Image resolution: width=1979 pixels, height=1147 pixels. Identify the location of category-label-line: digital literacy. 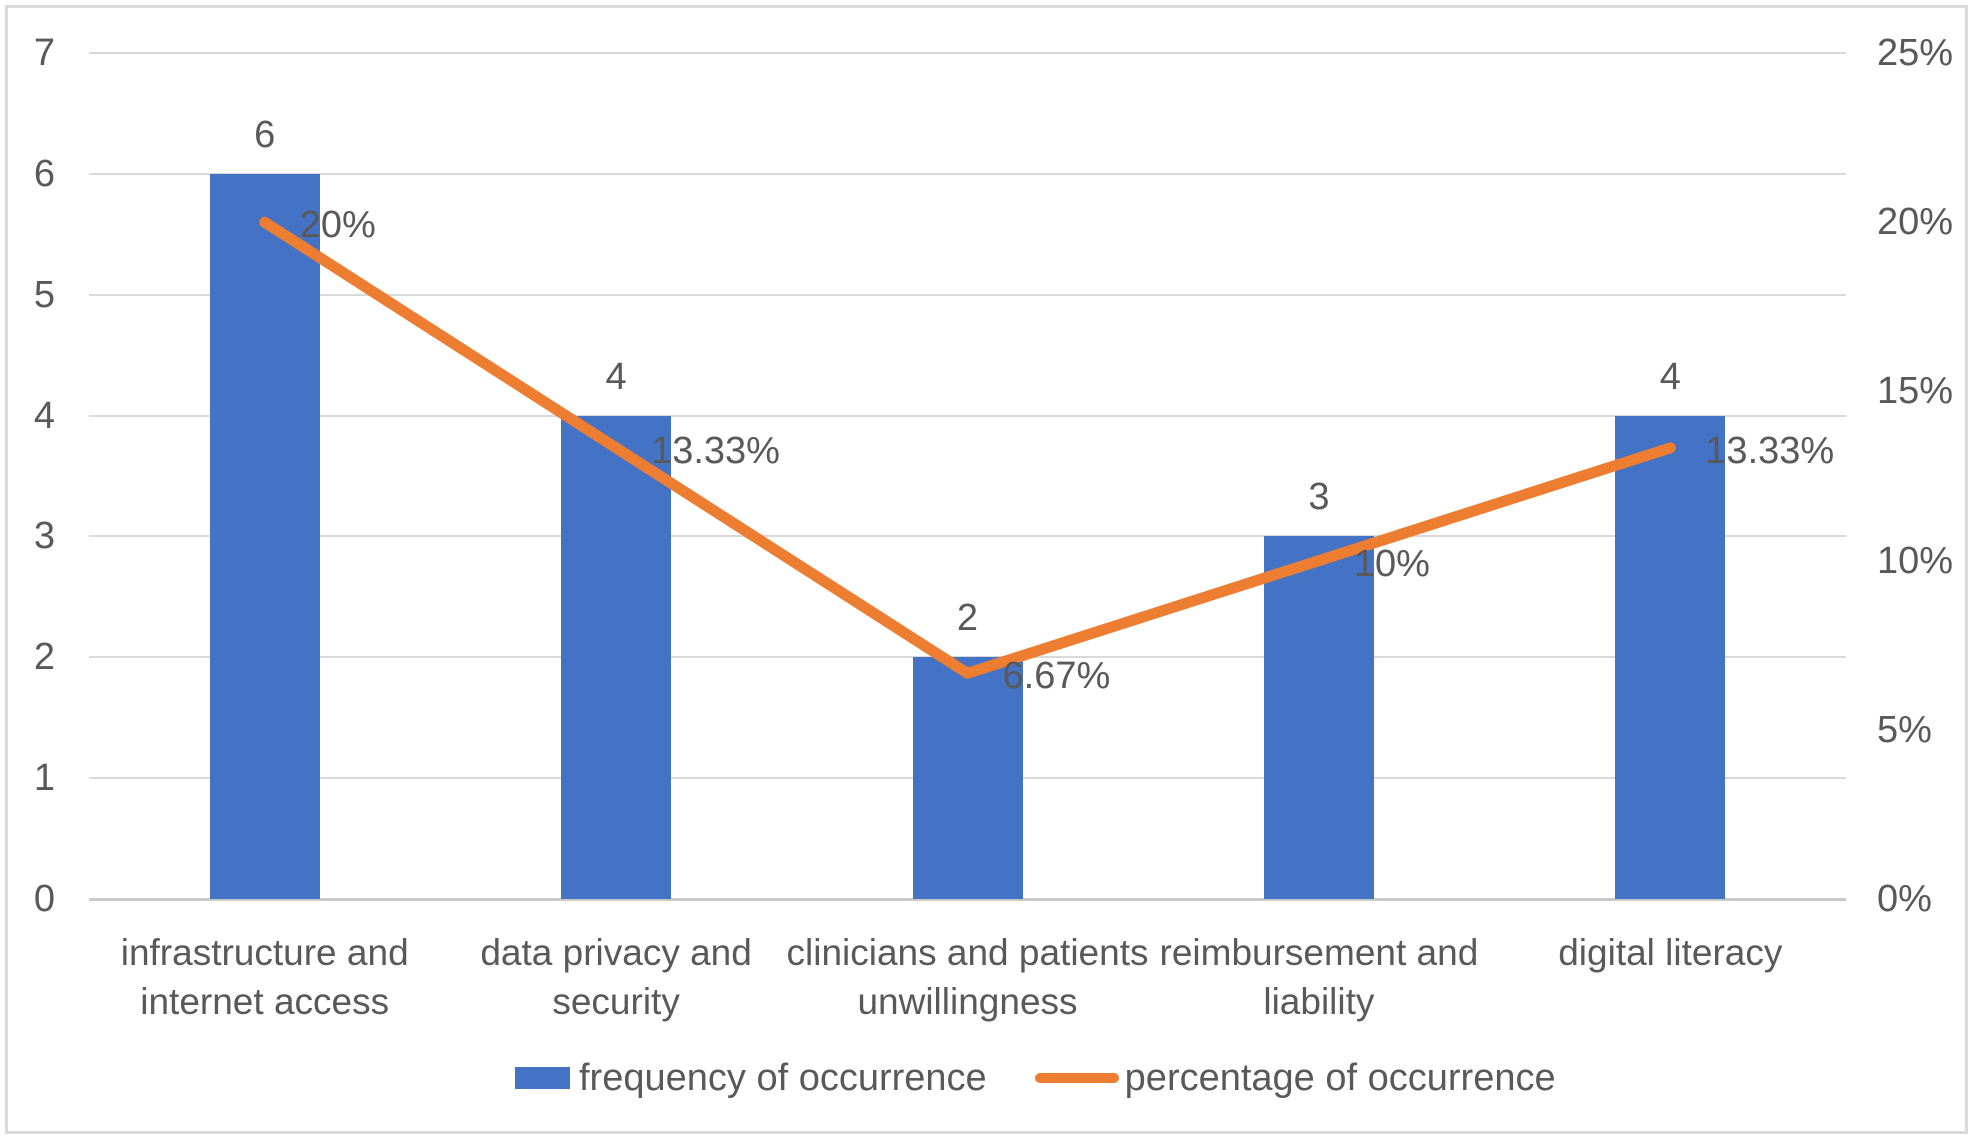
(1670, 952).